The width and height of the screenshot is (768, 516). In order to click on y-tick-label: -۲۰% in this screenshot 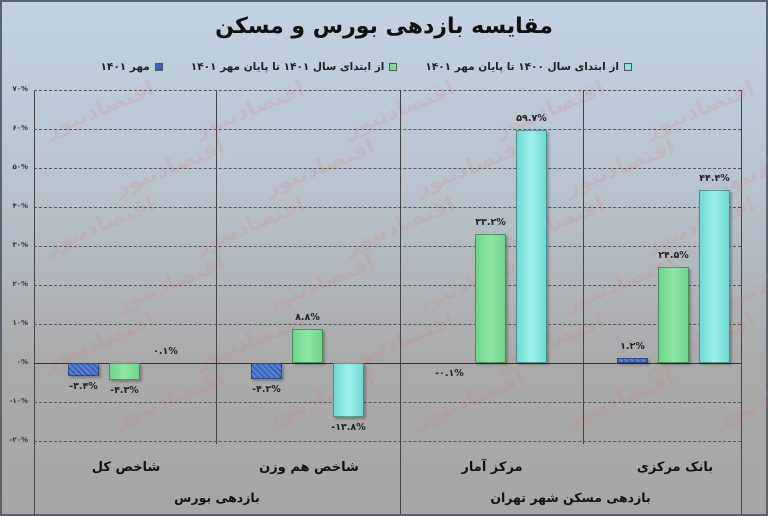, I will do `click(18, 440)`.